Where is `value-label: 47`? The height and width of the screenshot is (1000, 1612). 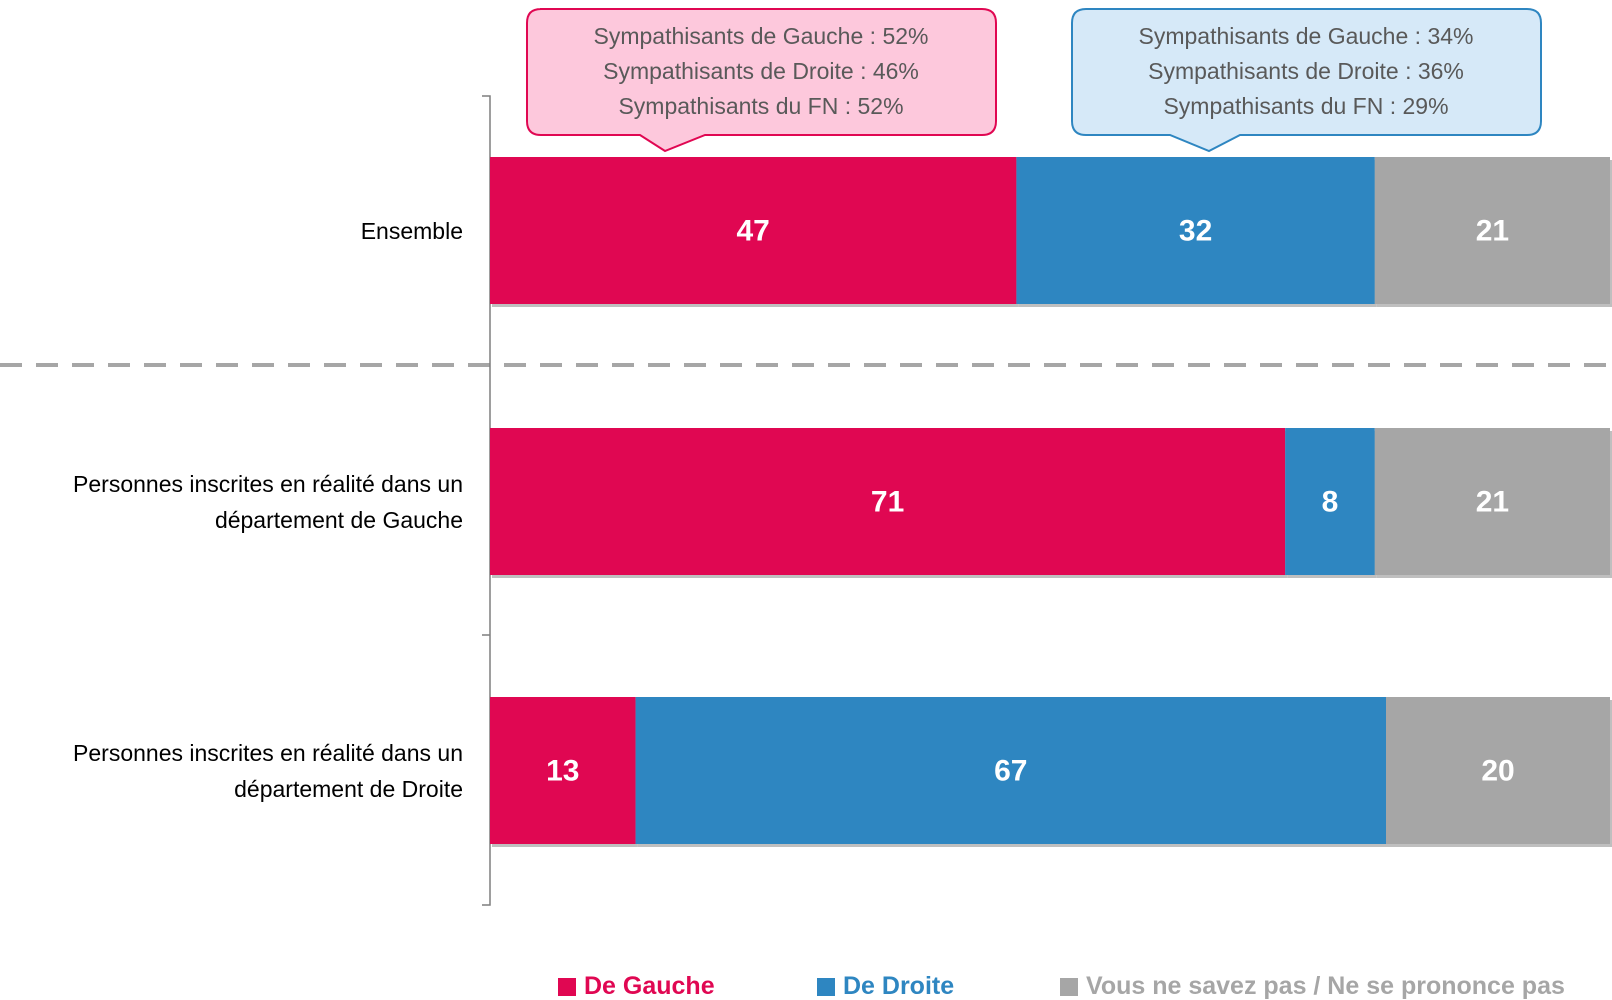
value-label: 47 is located at coordinates (753, 230).